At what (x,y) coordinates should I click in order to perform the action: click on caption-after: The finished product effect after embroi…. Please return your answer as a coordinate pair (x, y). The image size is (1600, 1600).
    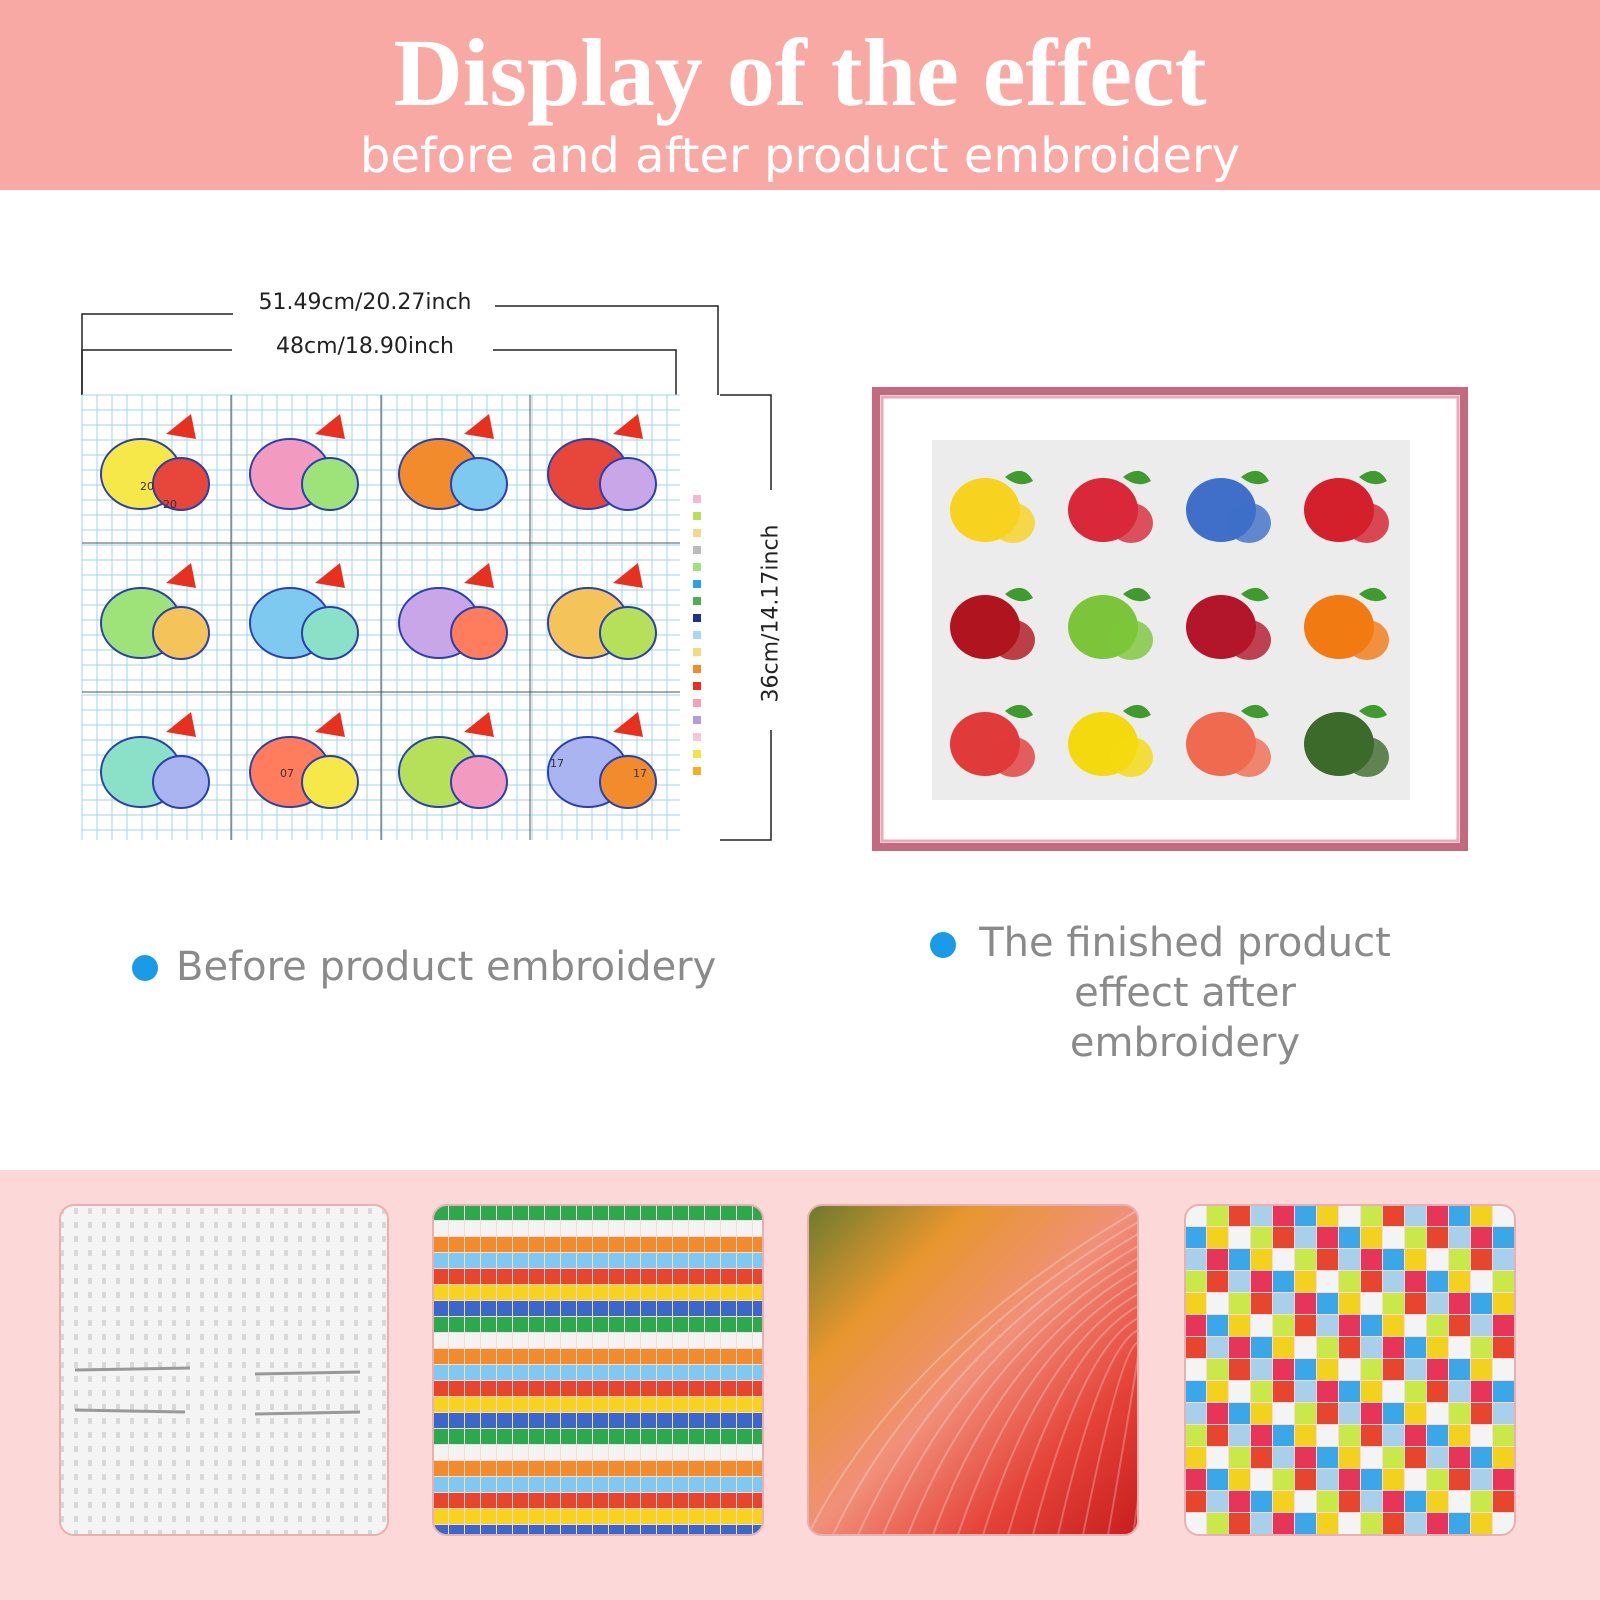
    Looking at the image, I should click on (1185, 993).